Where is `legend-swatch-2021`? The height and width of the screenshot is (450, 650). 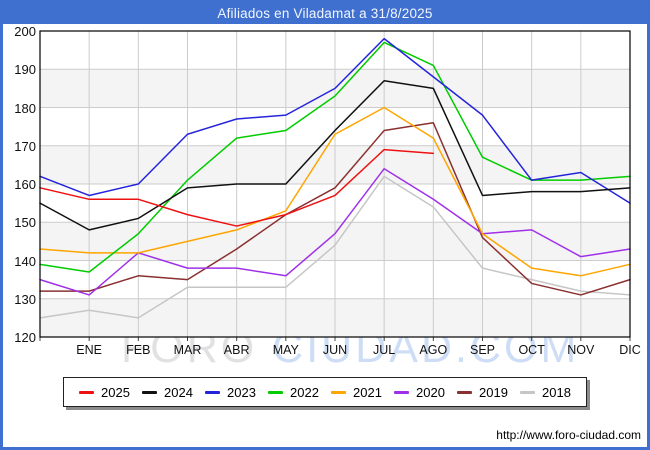 legend-swatch-2021 is located at coordinates (338, 392).